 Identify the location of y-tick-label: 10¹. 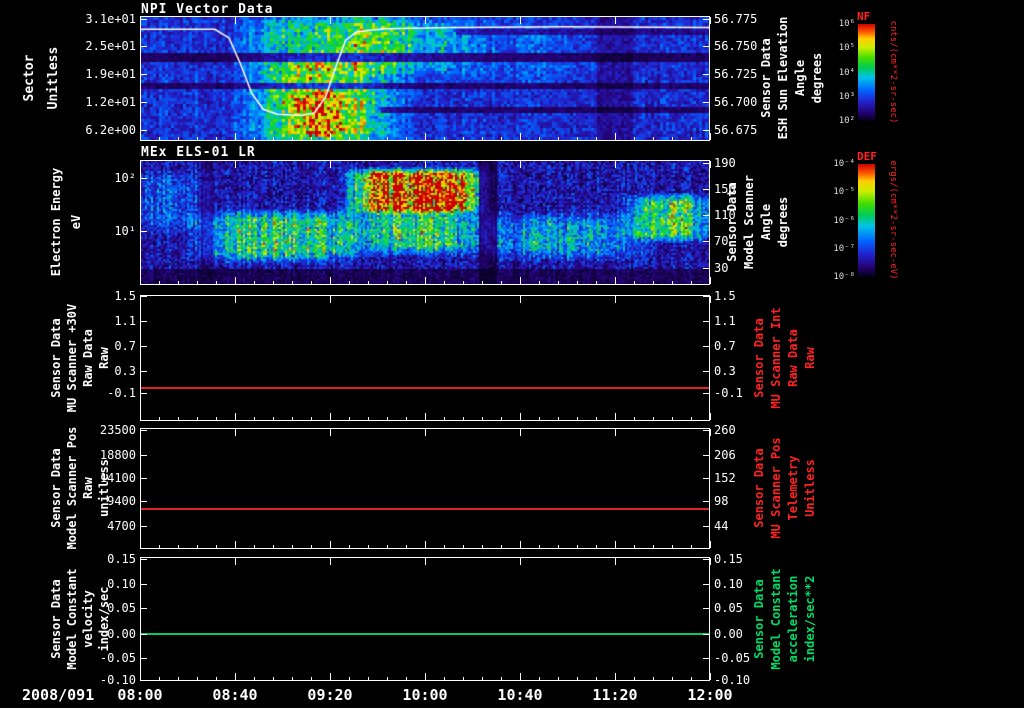
(125, 231).